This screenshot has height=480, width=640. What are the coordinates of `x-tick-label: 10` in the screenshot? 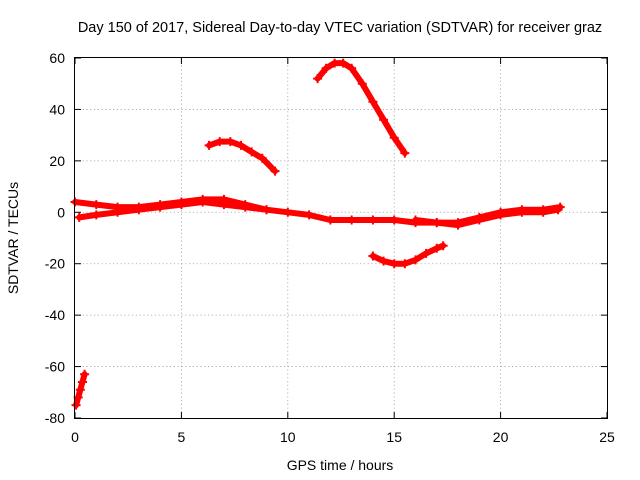 It's located at (288, 437).